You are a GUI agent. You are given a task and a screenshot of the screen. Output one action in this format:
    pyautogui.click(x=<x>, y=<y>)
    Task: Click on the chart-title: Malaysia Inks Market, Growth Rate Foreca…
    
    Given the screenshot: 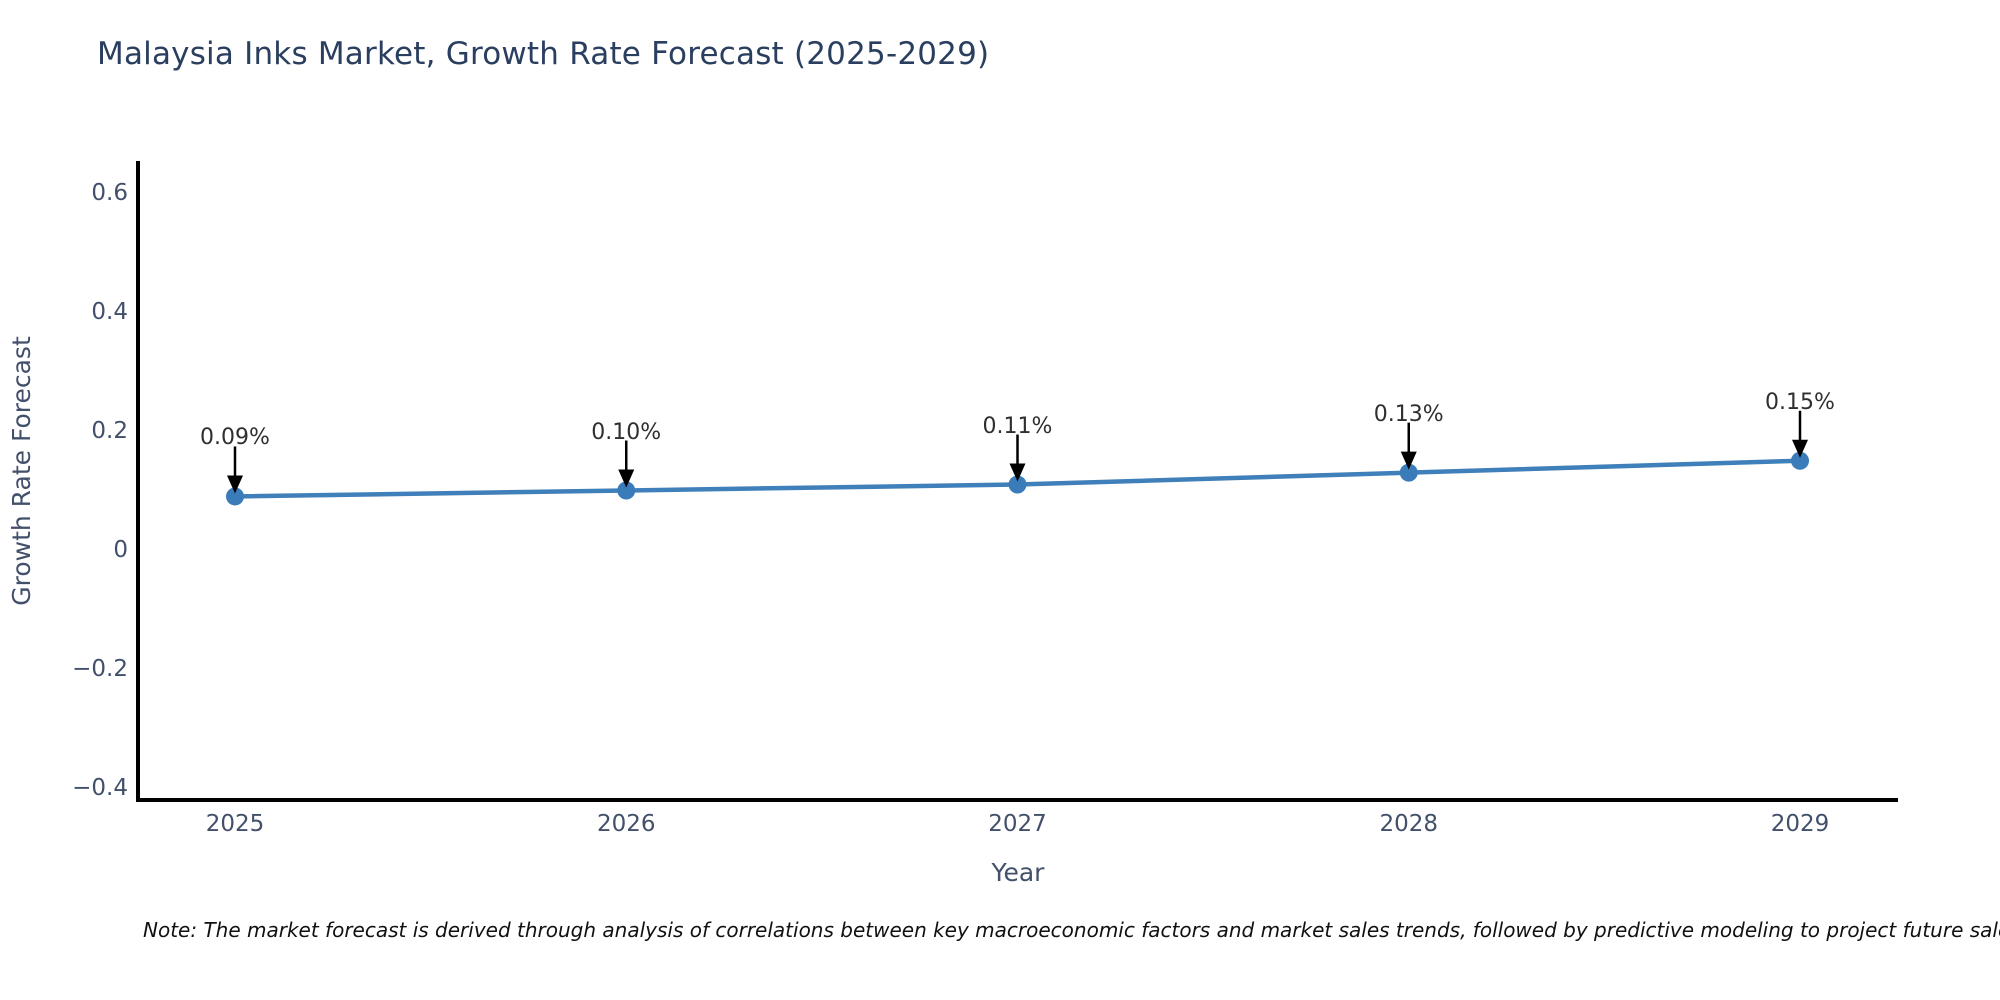 What is the action you would take?
    pyautogui.click(x=543, y=54)
    